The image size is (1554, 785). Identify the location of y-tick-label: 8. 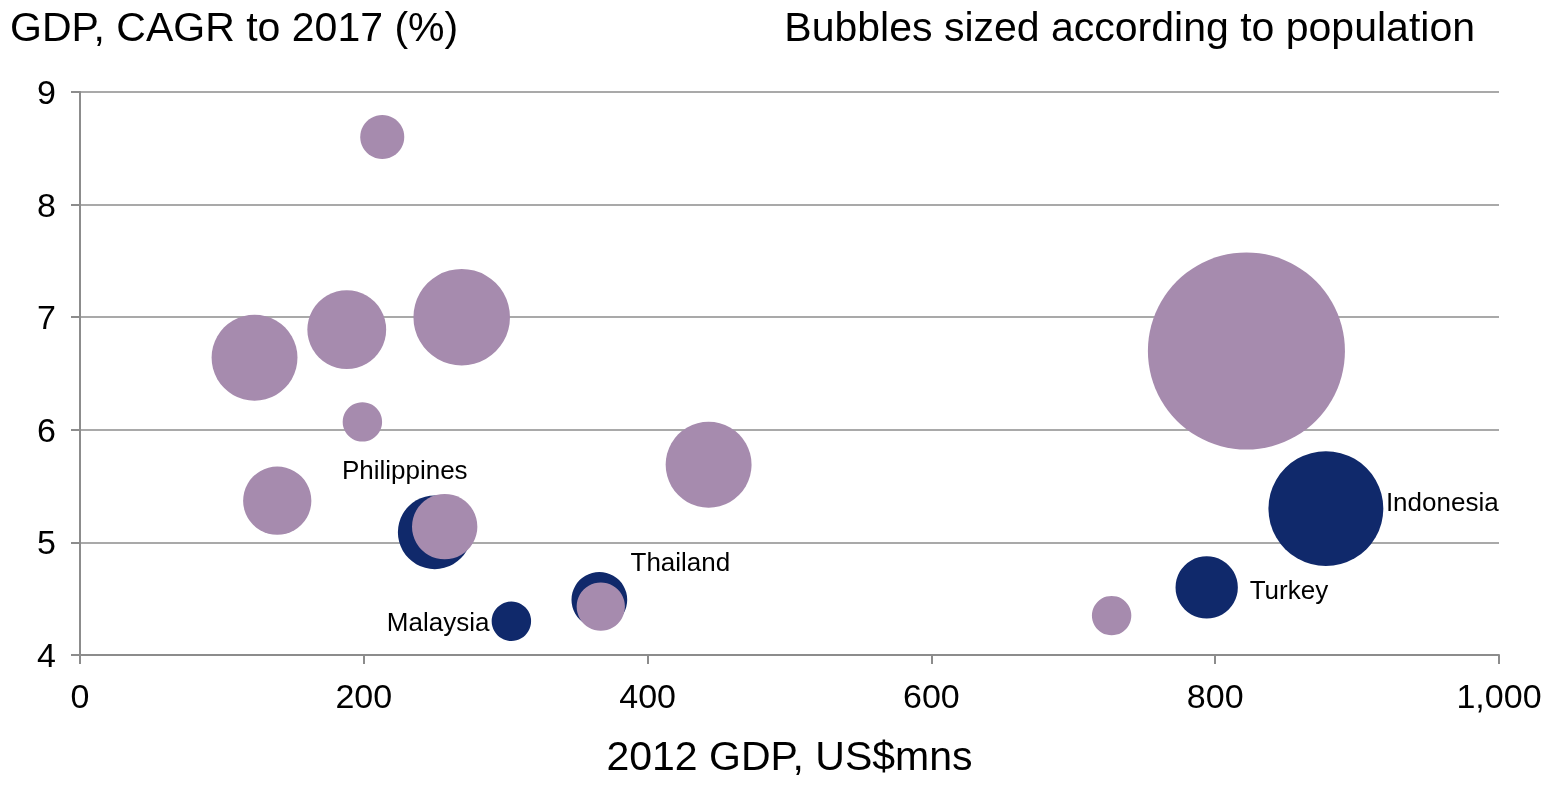
(46, 204).